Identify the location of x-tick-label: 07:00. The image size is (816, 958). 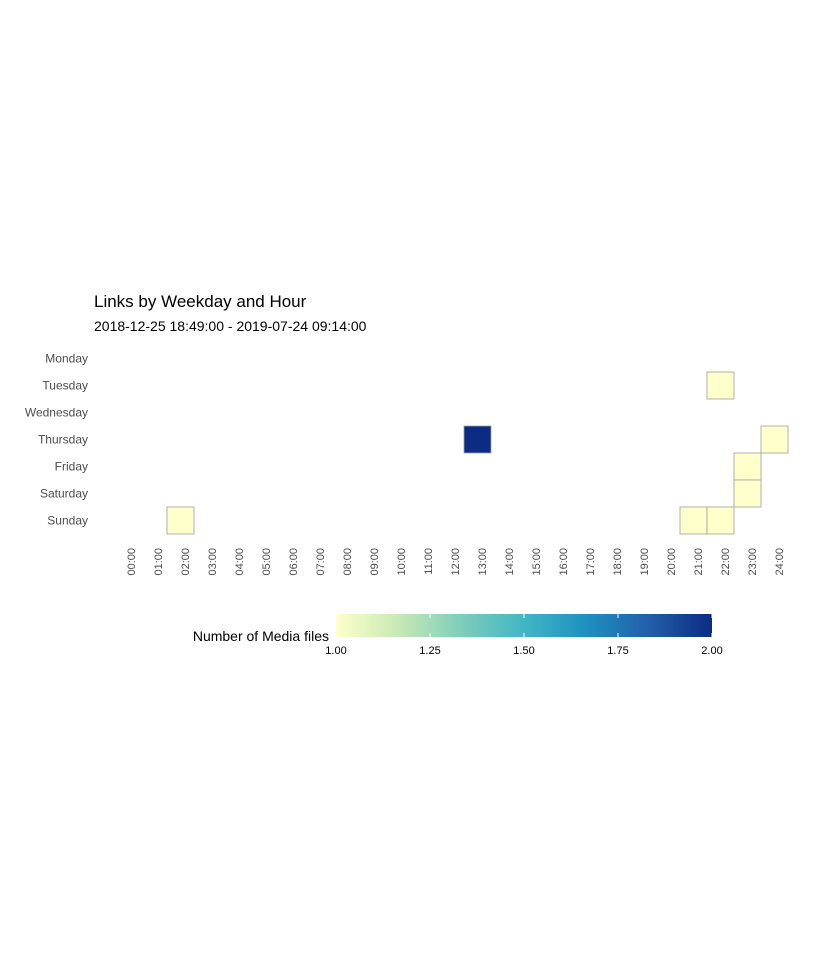
(321, 562).